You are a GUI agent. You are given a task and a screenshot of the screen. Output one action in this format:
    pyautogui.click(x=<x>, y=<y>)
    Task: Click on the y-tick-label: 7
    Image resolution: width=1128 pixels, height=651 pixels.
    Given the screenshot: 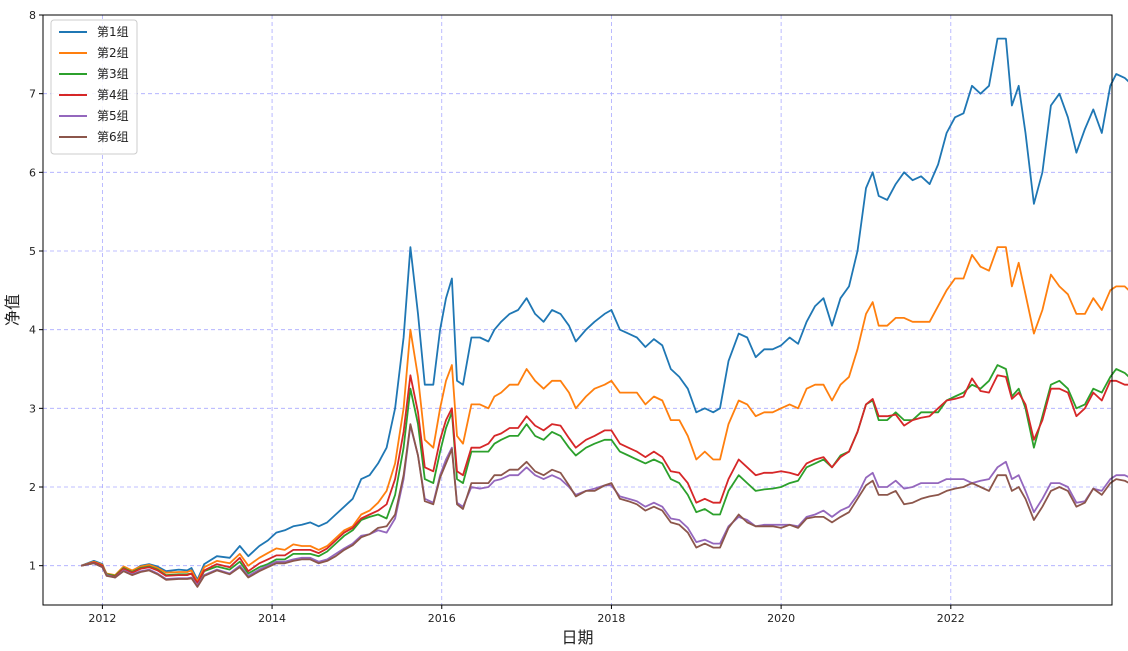 What is the action you would take?
    pyautogui.click(x=32, y=94)
    